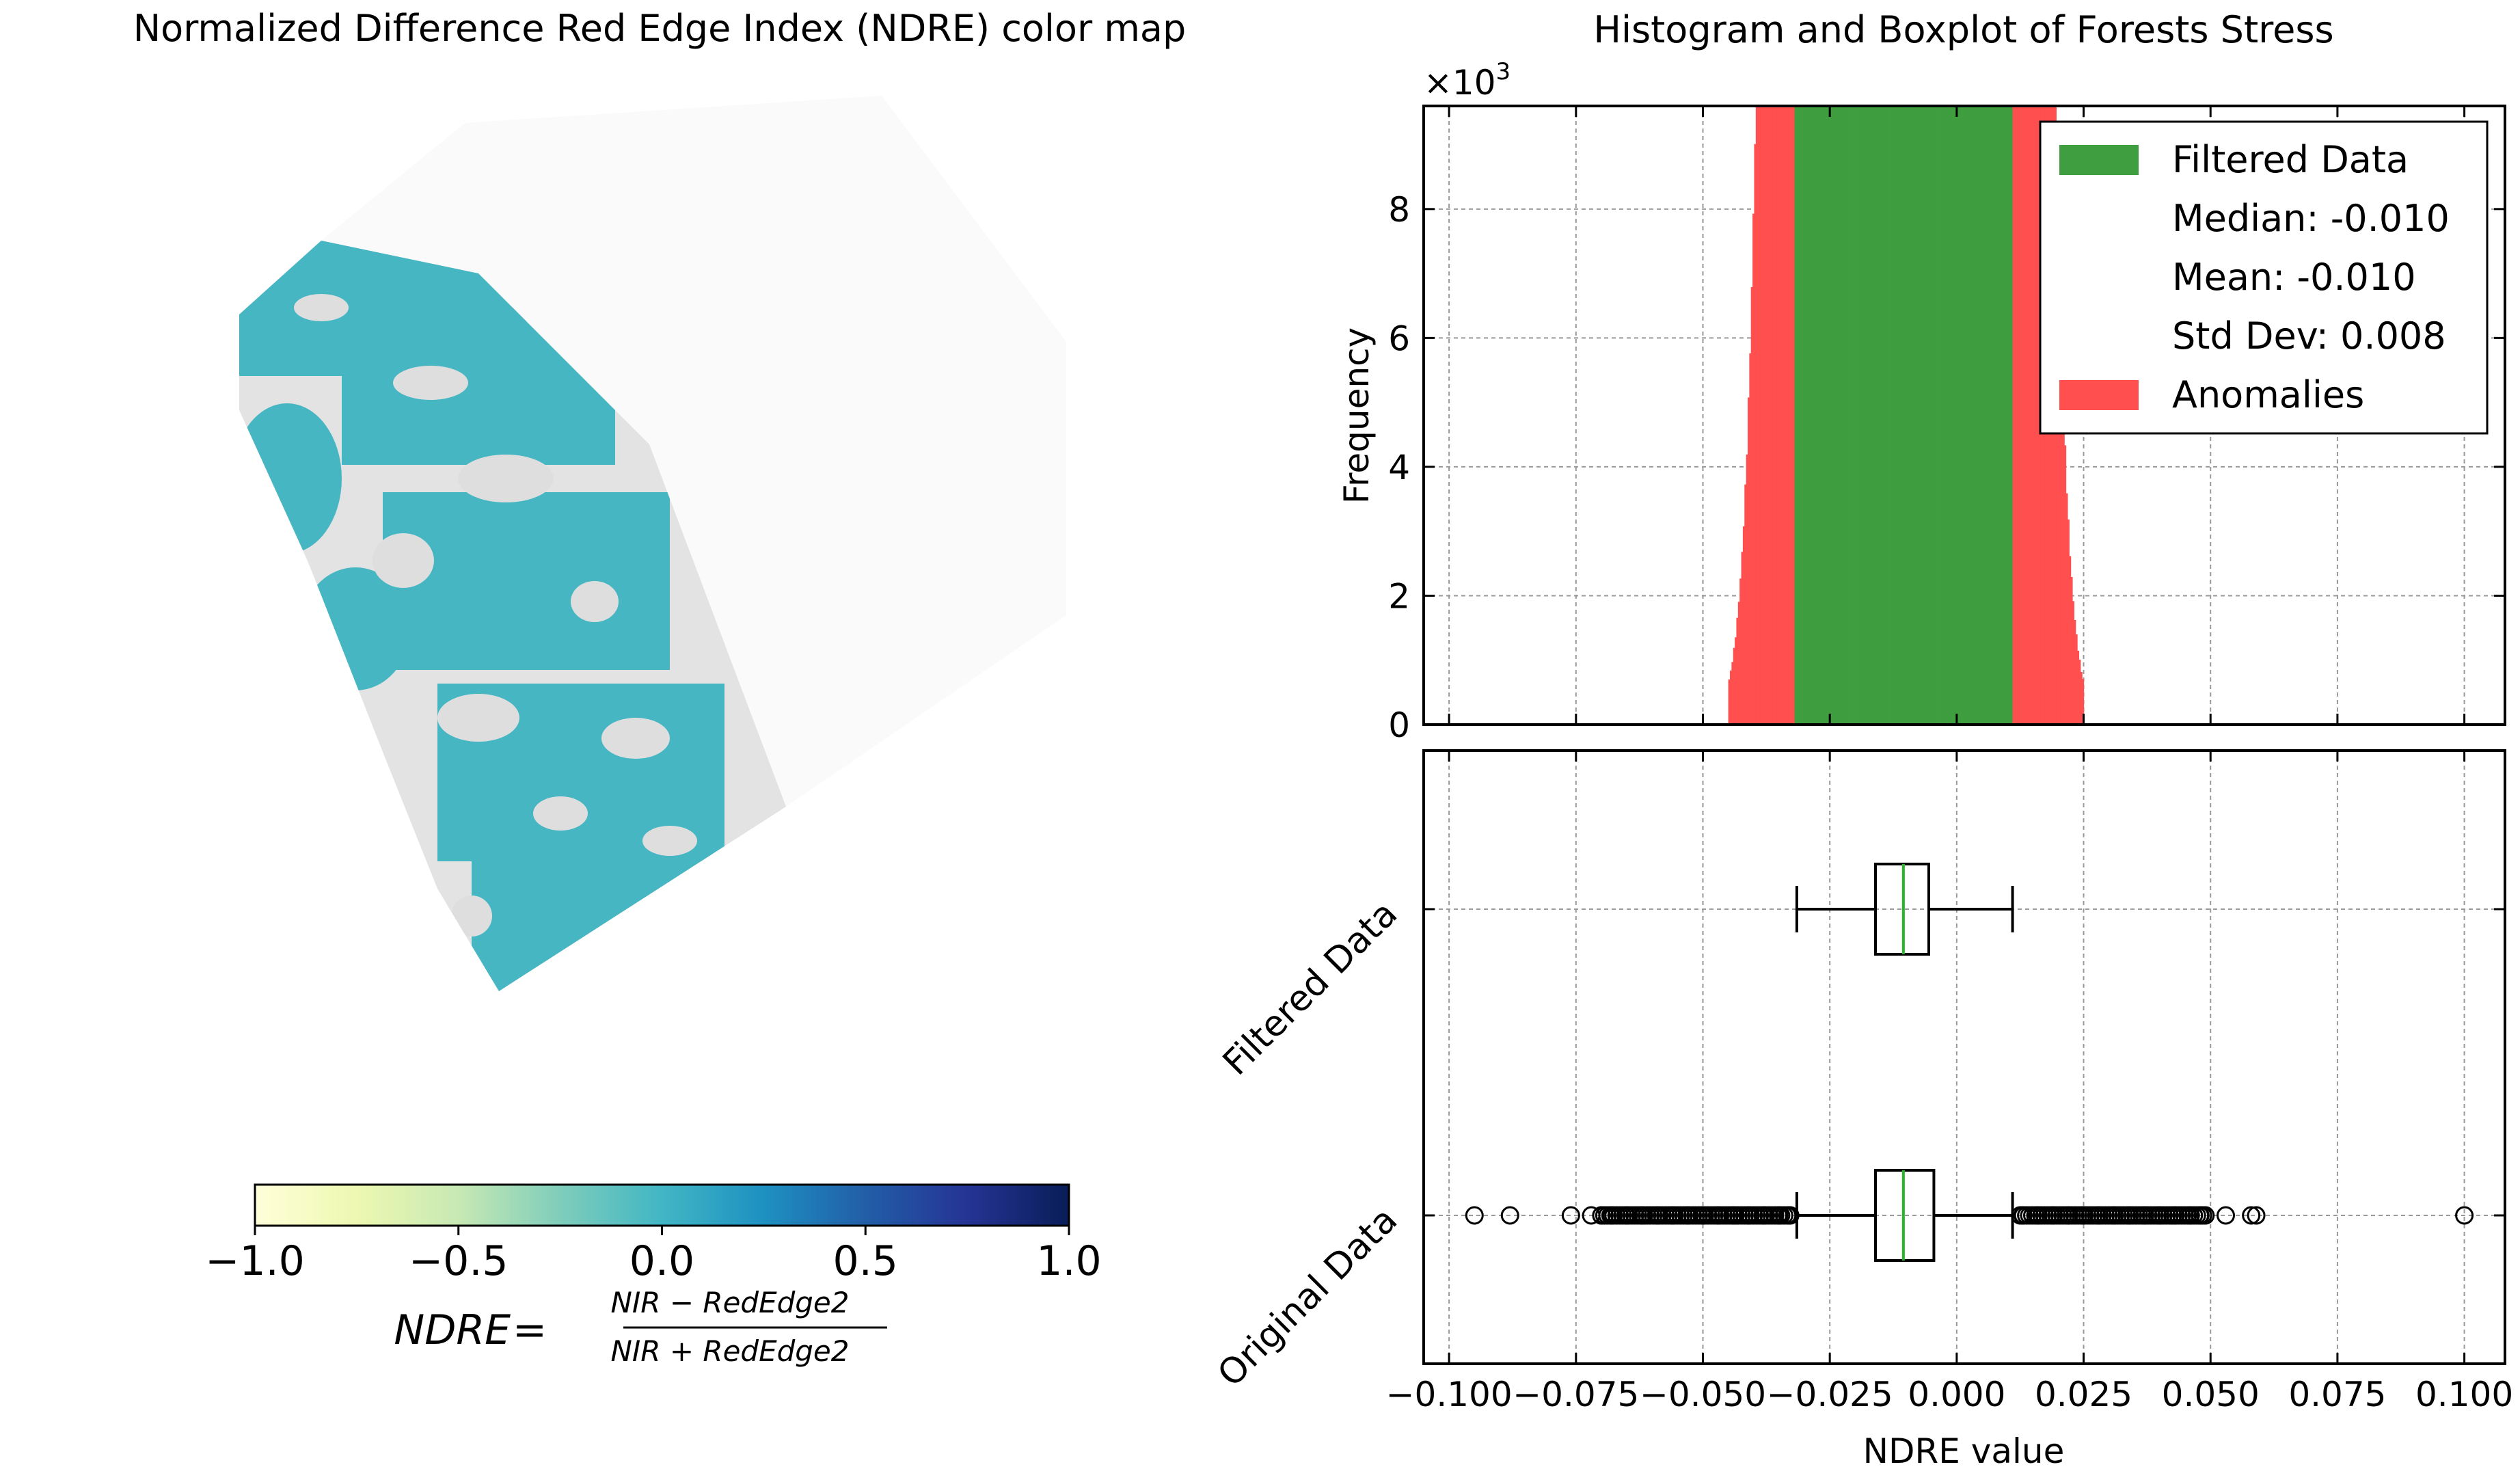 The height and width of the screenshot is (1482, 2520). I want to click on colorbar-gradient, so click(662, 1205).